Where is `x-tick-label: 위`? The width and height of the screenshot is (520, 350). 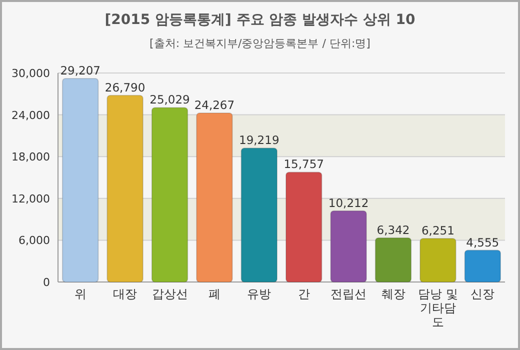 x-tick-label: 위 is located at coordinates (80, 294).